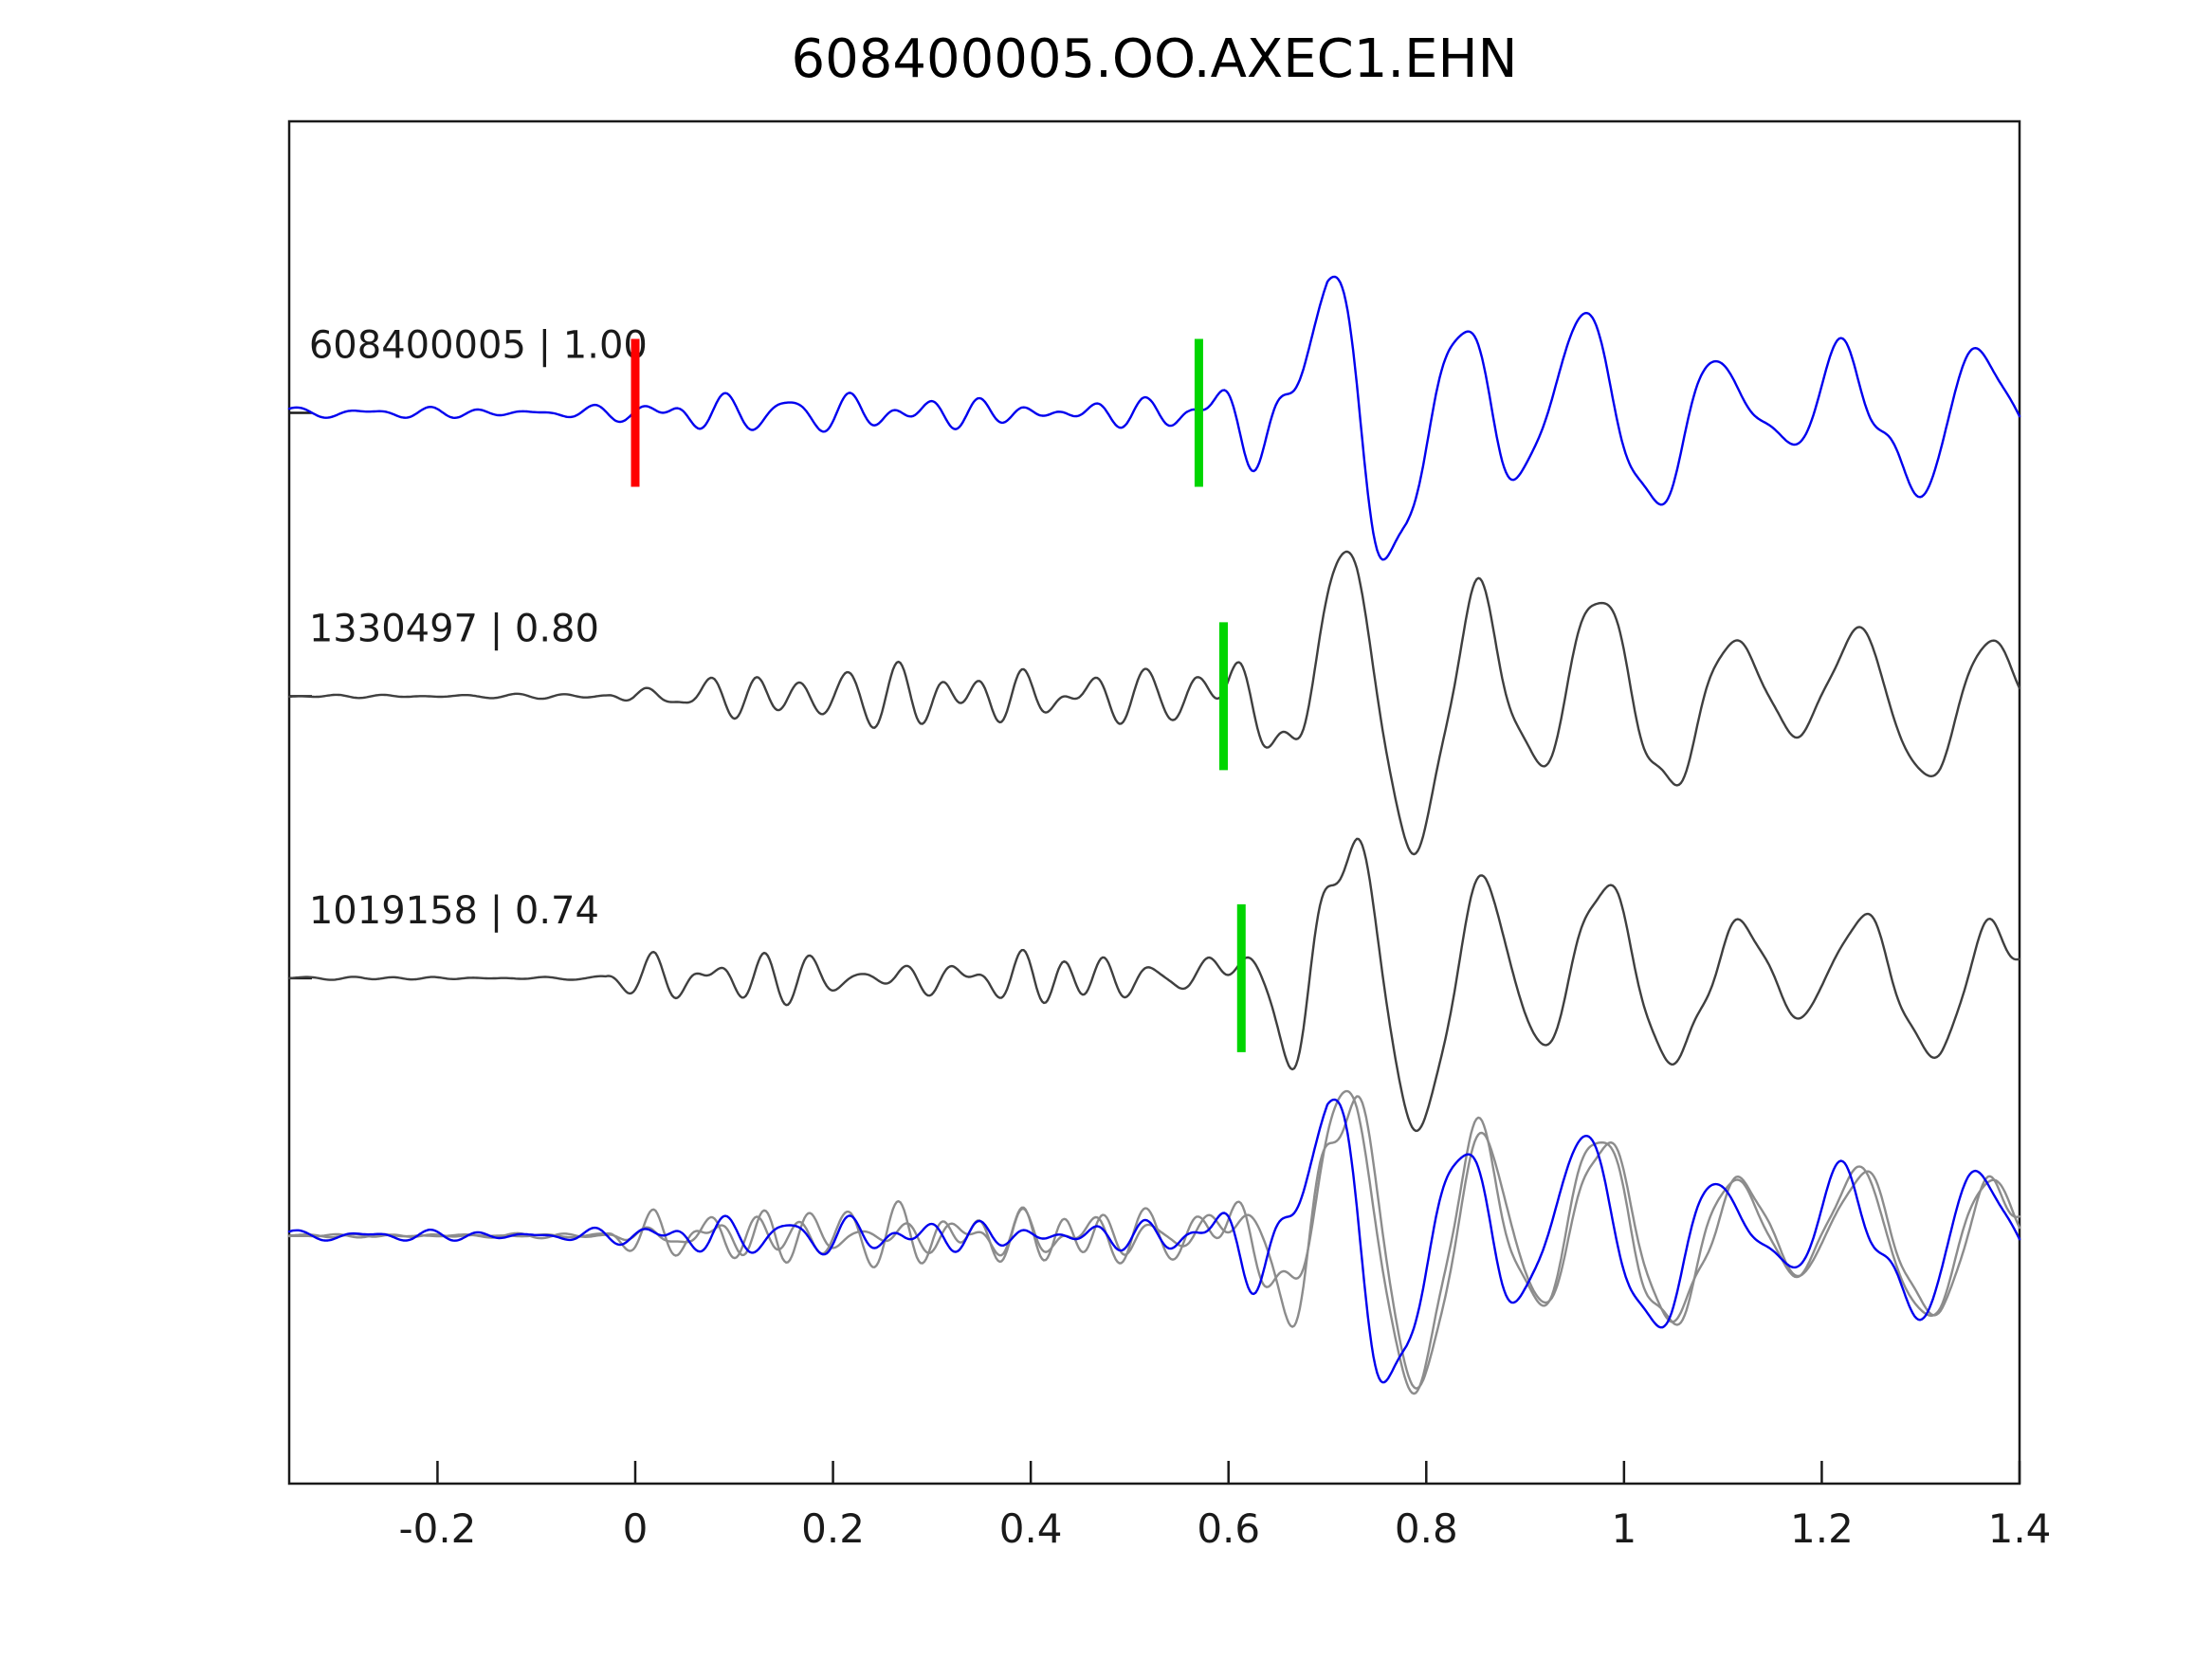  I want to click on x-tick-label: 1.4, so click(2020, 1528).